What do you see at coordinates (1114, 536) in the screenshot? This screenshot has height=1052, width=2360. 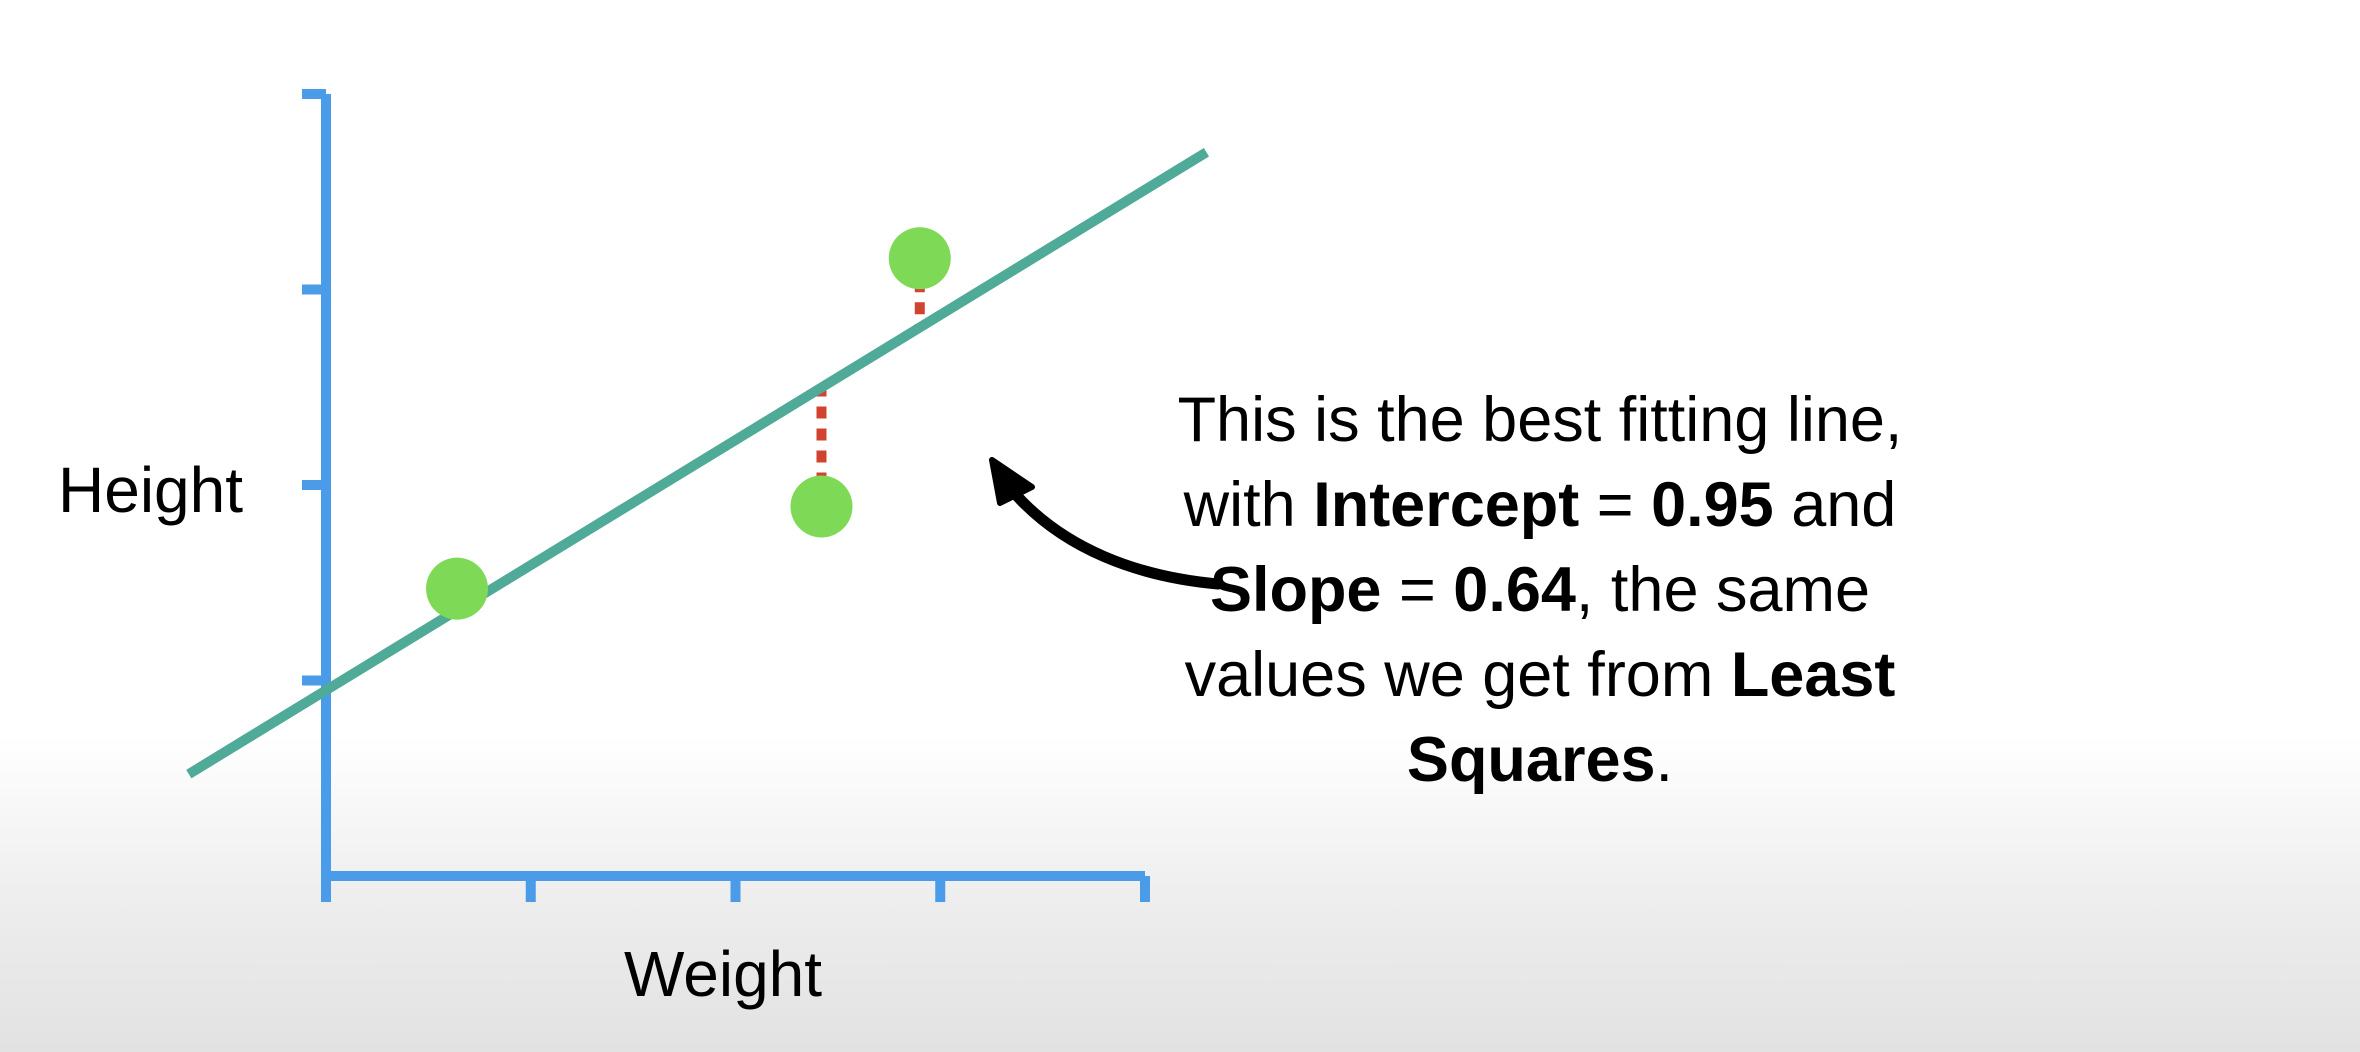 I see `annotation-arrow` at bounding box center [1114, 536].